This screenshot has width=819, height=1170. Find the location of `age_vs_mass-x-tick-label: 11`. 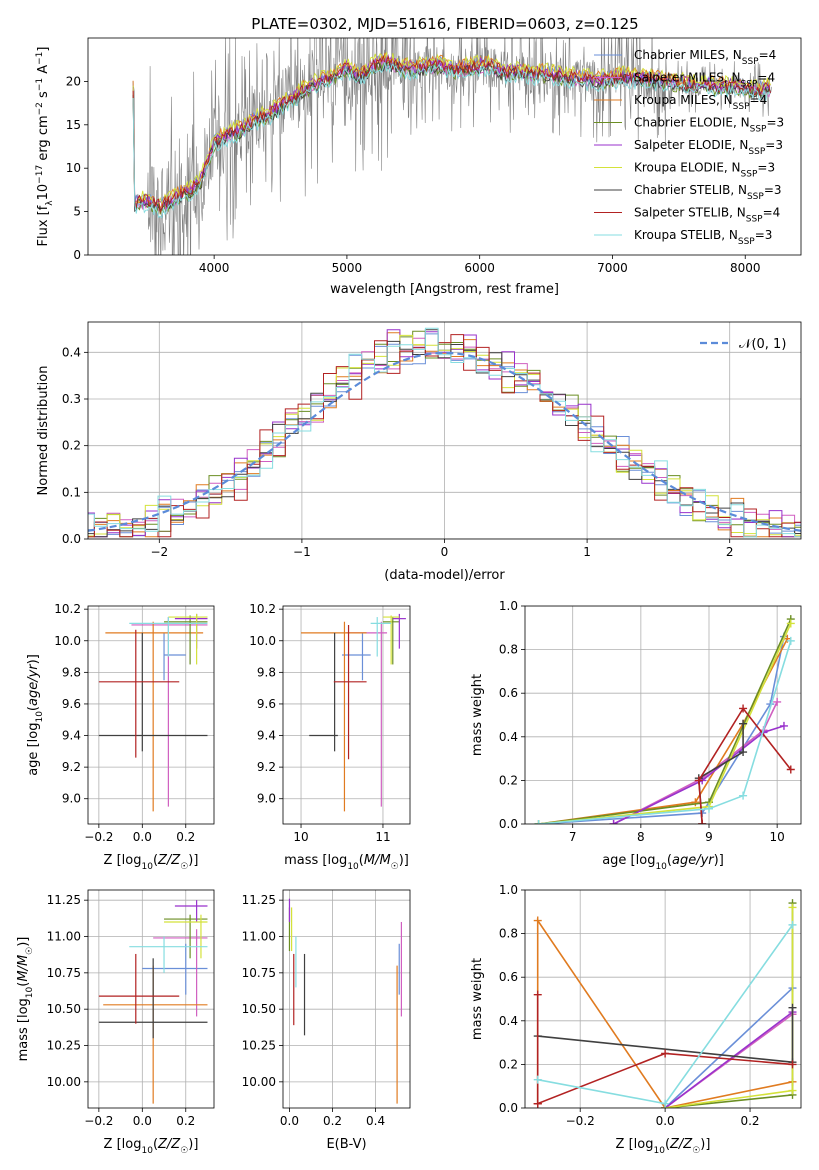

age_vs_mass-x-tick-label: 11 is located at coordinates (382, 837).